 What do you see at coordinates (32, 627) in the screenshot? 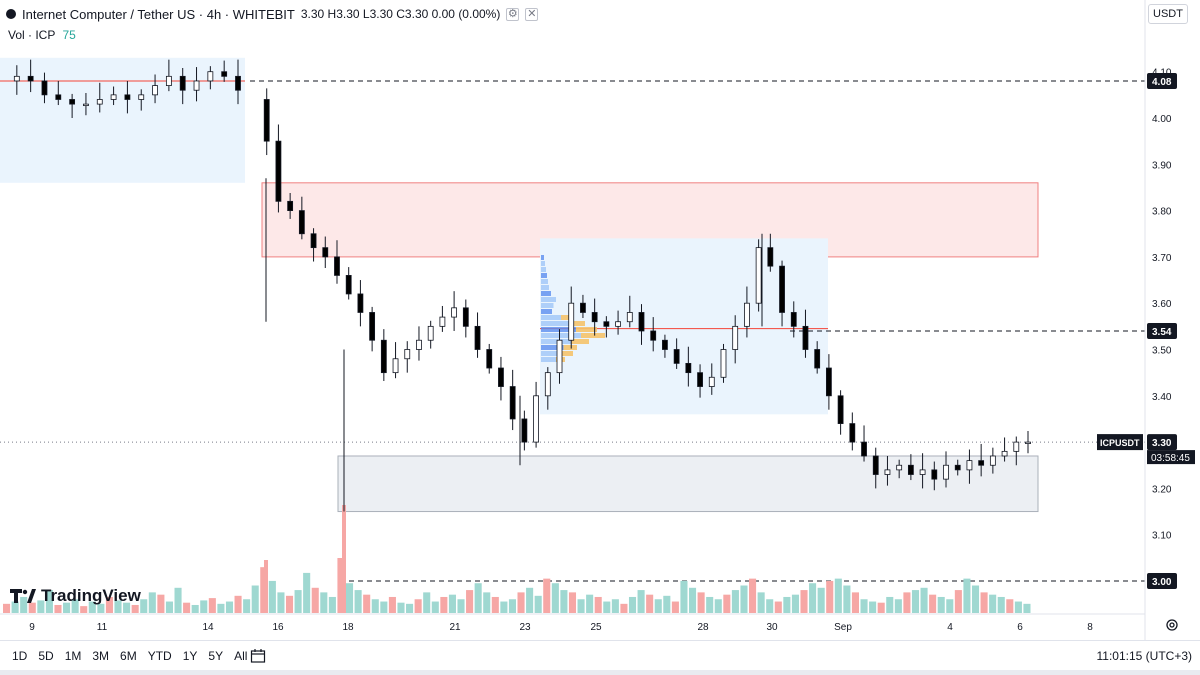
I see `time-tick: 9` at bounding box center [32, 627].